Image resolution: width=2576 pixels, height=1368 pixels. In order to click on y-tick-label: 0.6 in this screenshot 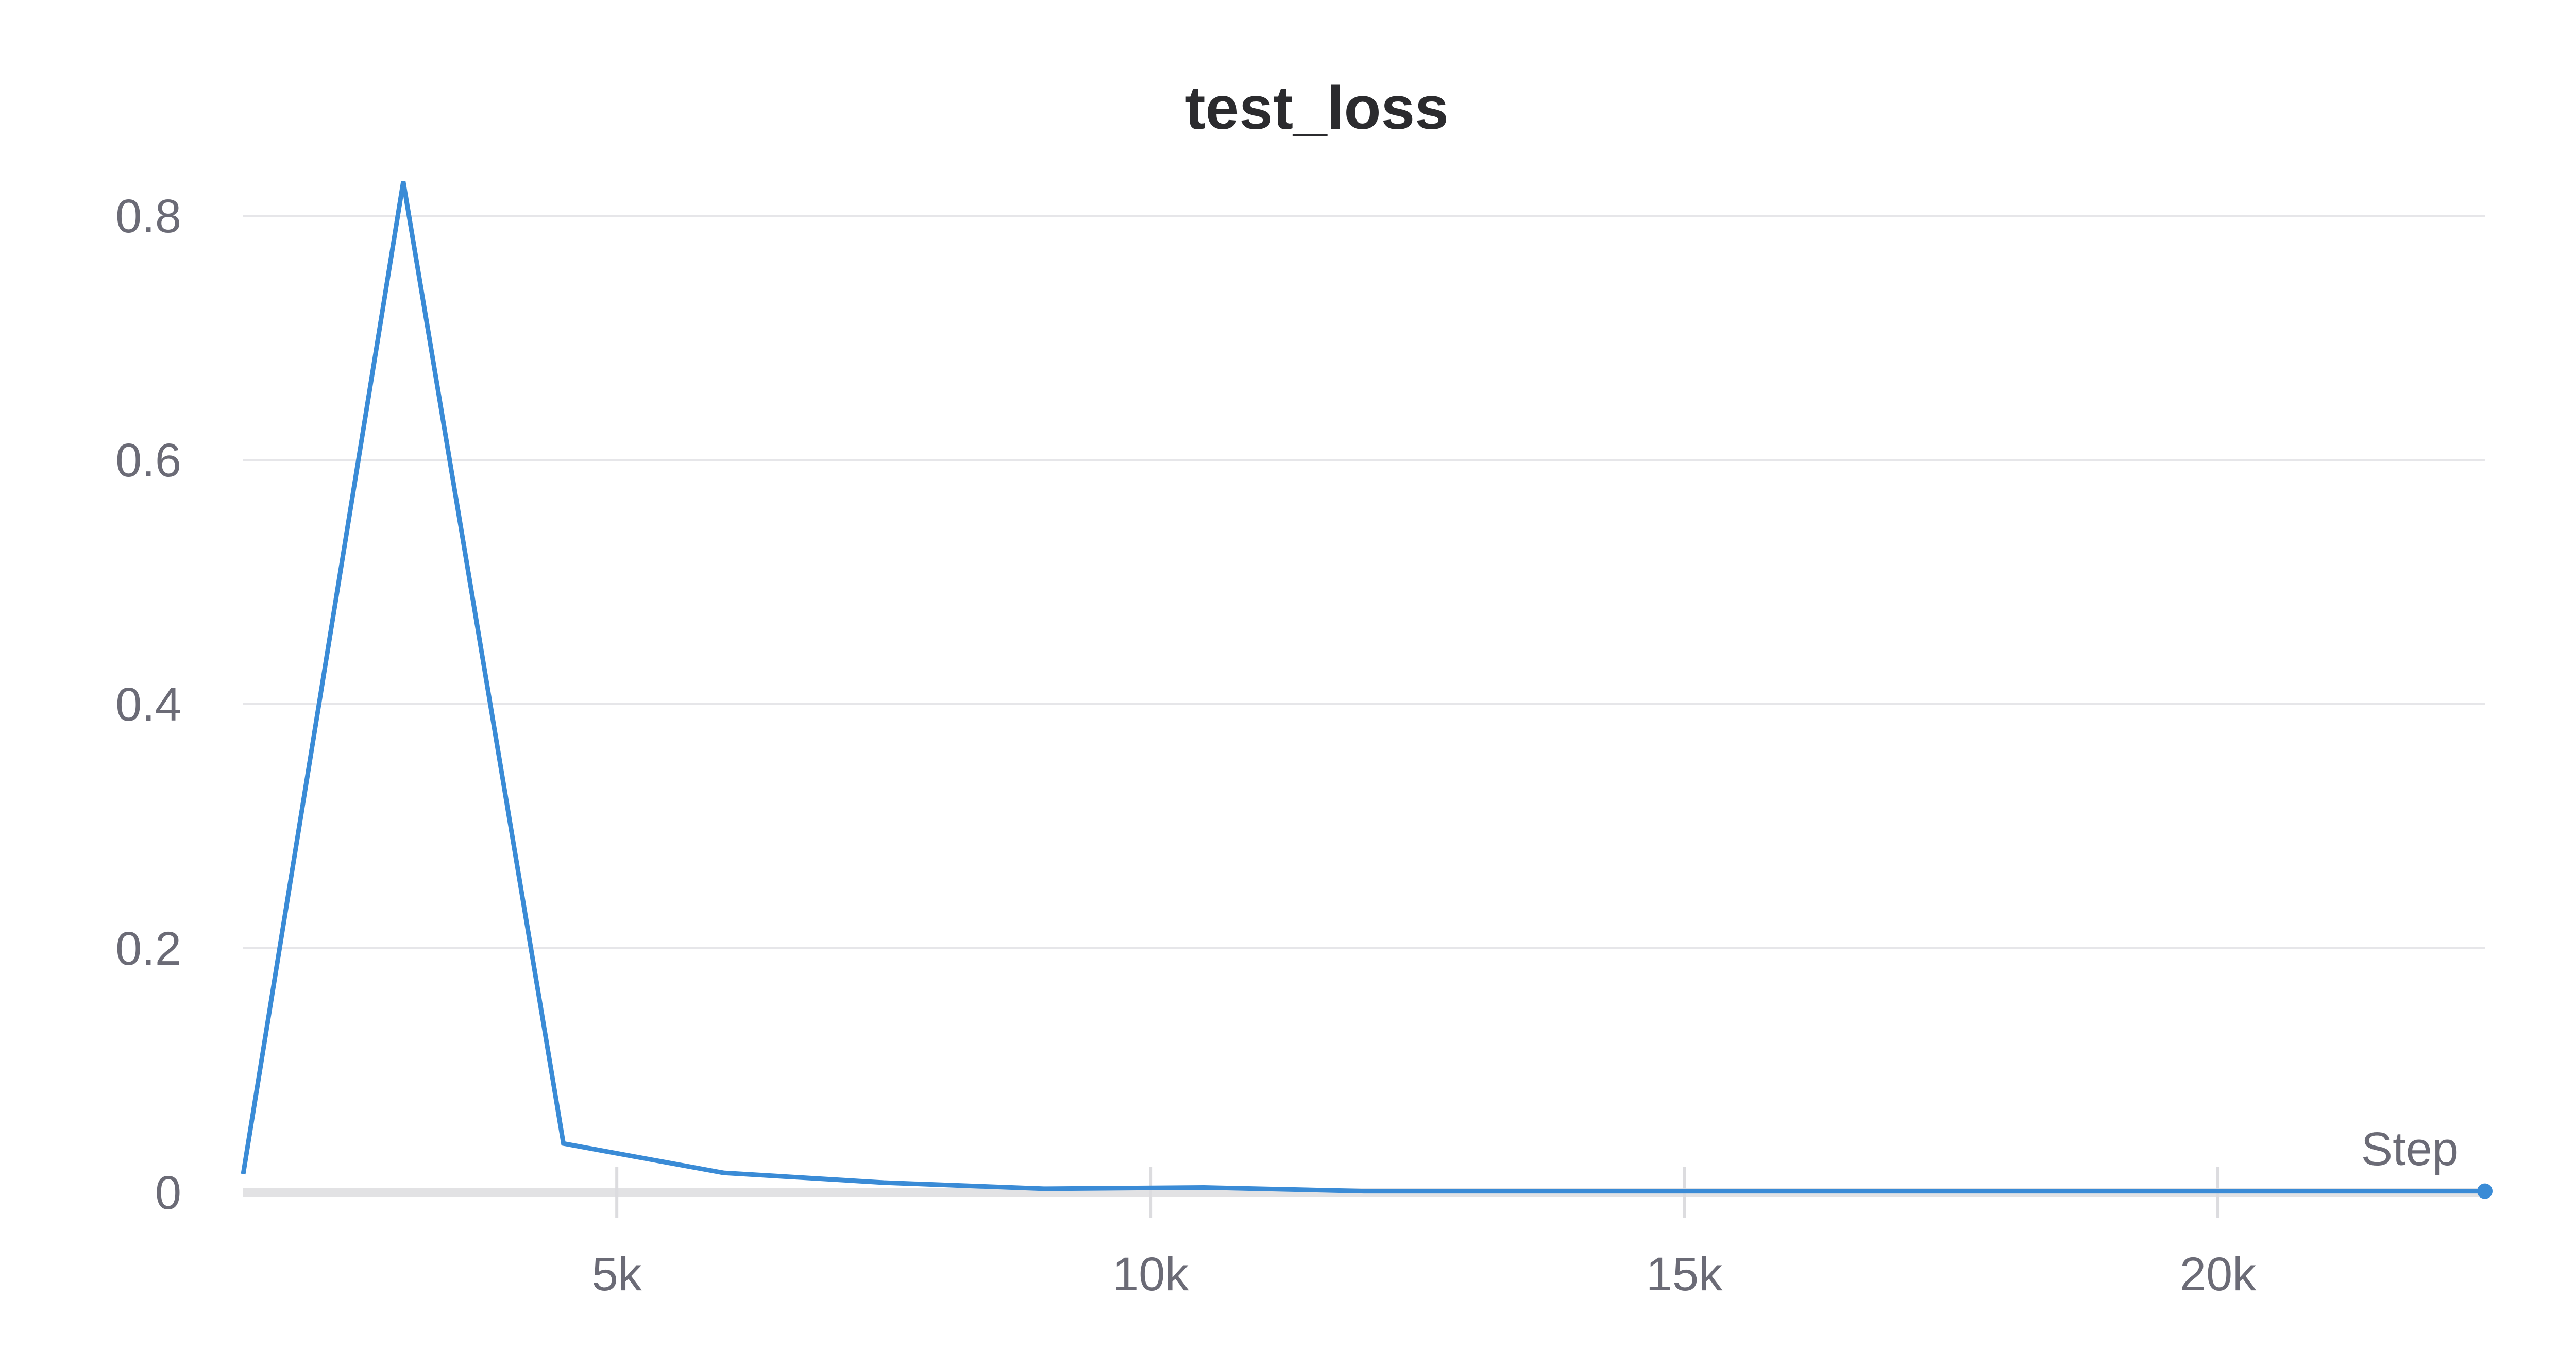, I will do `click(148, 460)`.